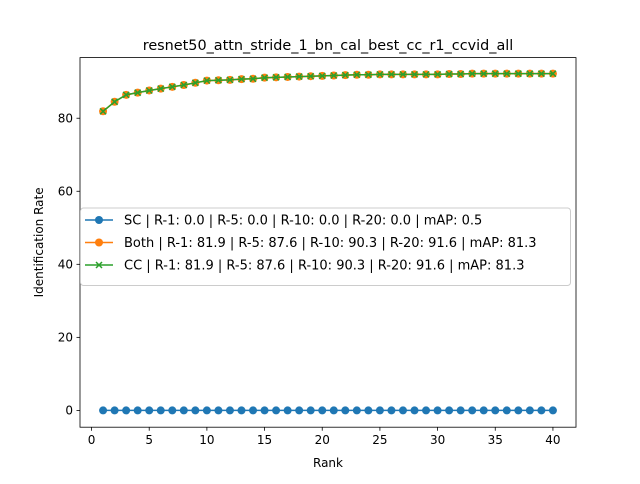 The width and height of the screenshot is (640, 484). Describe the element at coordinates (206, 440) in the screenshot. I see `x-tick-label: 10` at that location.